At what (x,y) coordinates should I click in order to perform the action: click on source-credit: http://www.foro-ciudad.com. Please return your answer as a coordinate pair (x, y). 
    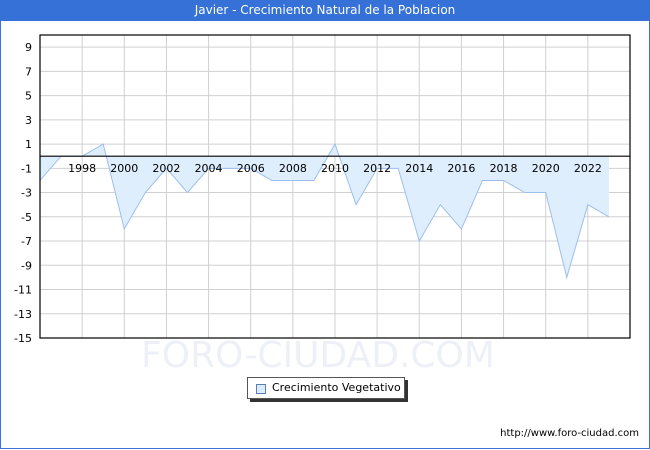
    Looking at the image, I should click on (569, 433).